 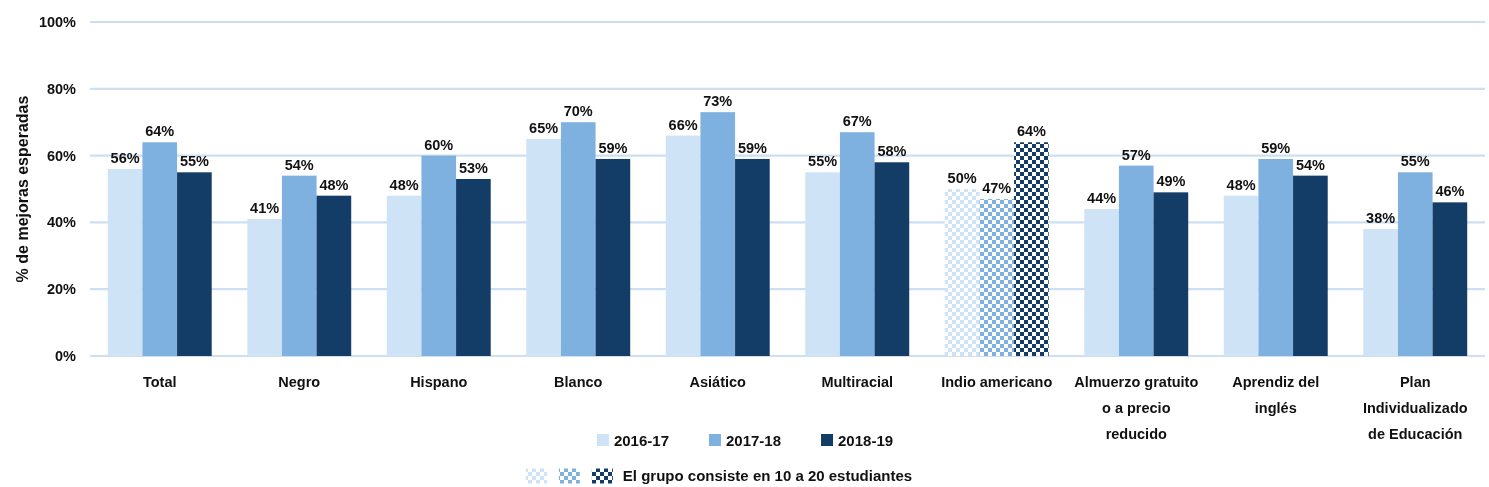 What do you see at coordinates (125, 157) in the screenshot?
I see `data-label: 56%` at bounding box center [125, 157].